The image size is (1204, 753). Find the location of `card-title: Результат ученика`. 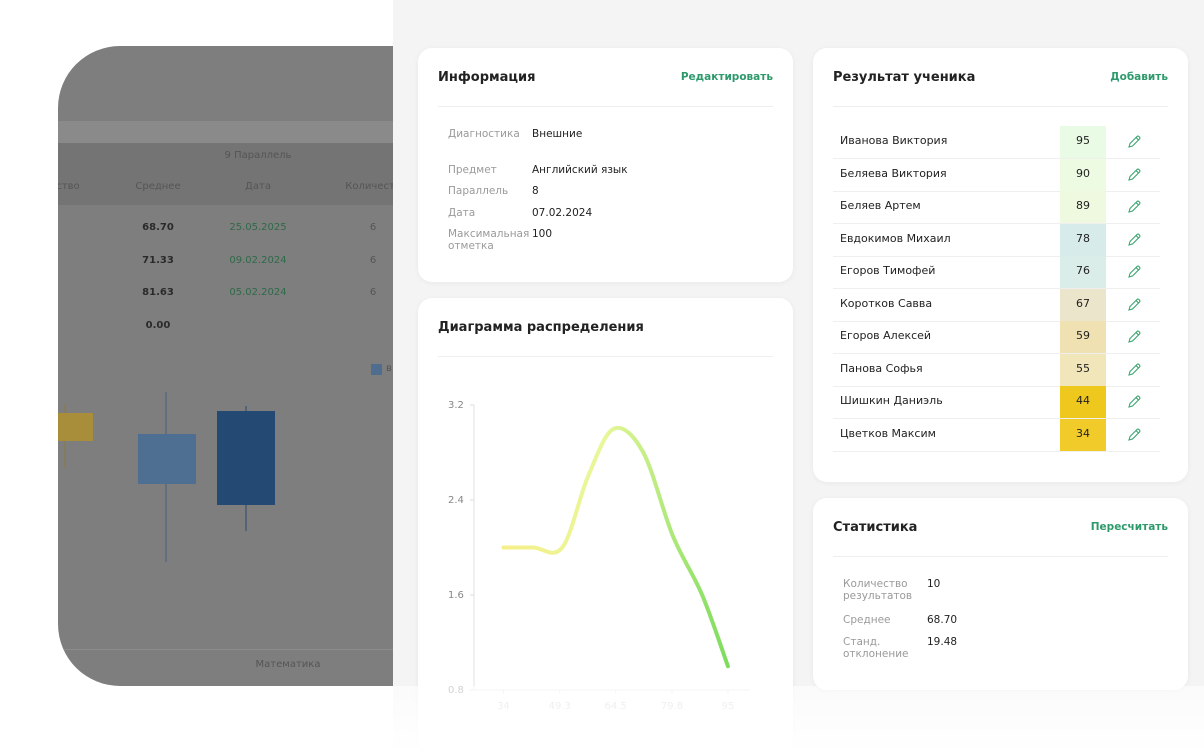

card-title: Результат ученика is located at coordinates (904, 77).